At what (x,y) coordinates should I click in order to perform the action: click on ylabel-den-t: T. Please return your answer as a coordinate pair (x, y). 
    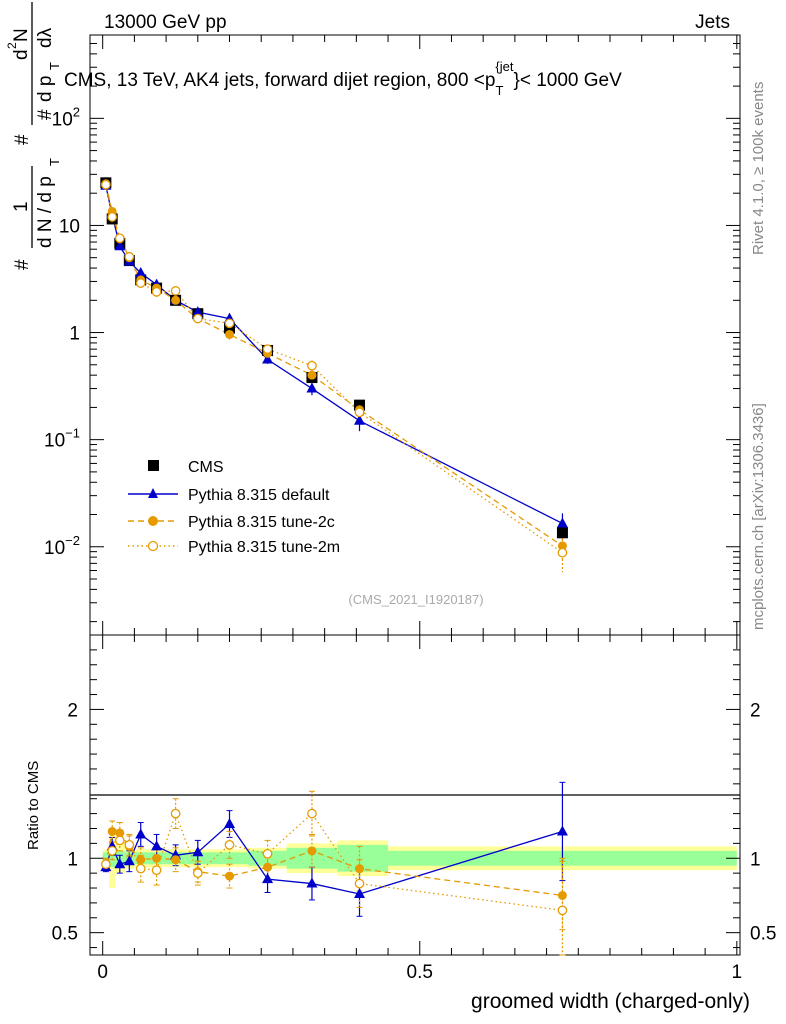
    Looking at the image, I should click on (54, 162).